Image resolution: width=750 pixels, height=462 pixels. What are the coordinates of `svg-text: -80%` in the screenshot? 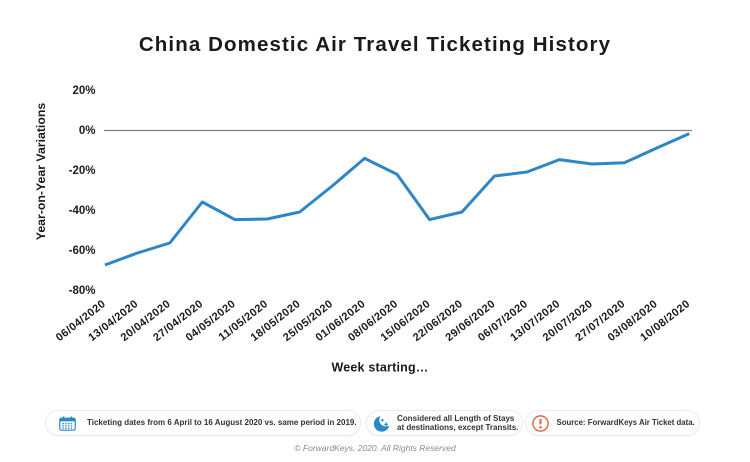 It's located at (82, 291).